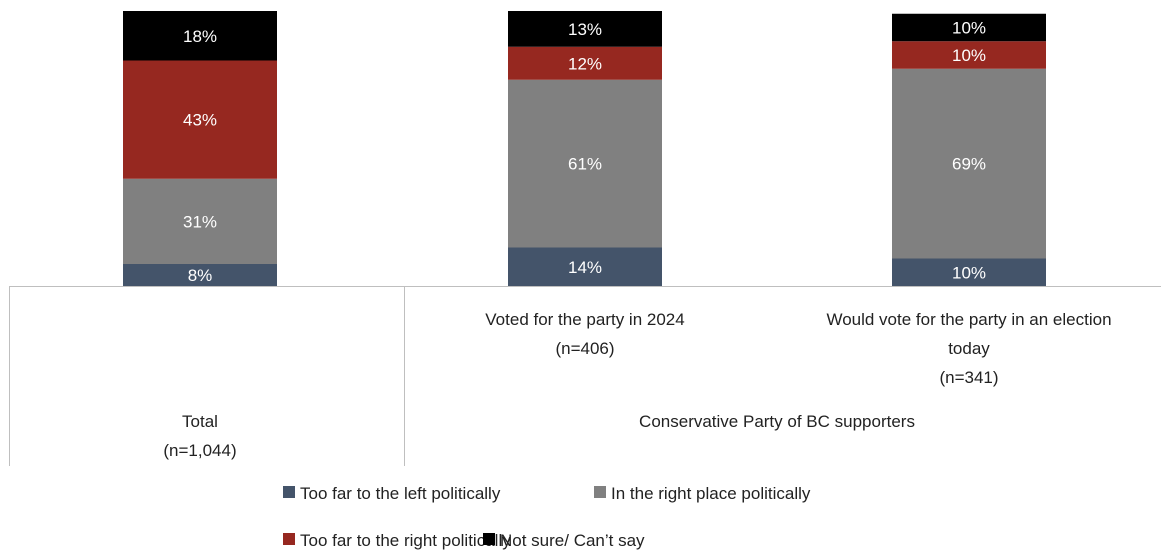 This screenshot has width=1161, height=557. I want to click on data-label-too-right-0: 43%, so click(200, 120).